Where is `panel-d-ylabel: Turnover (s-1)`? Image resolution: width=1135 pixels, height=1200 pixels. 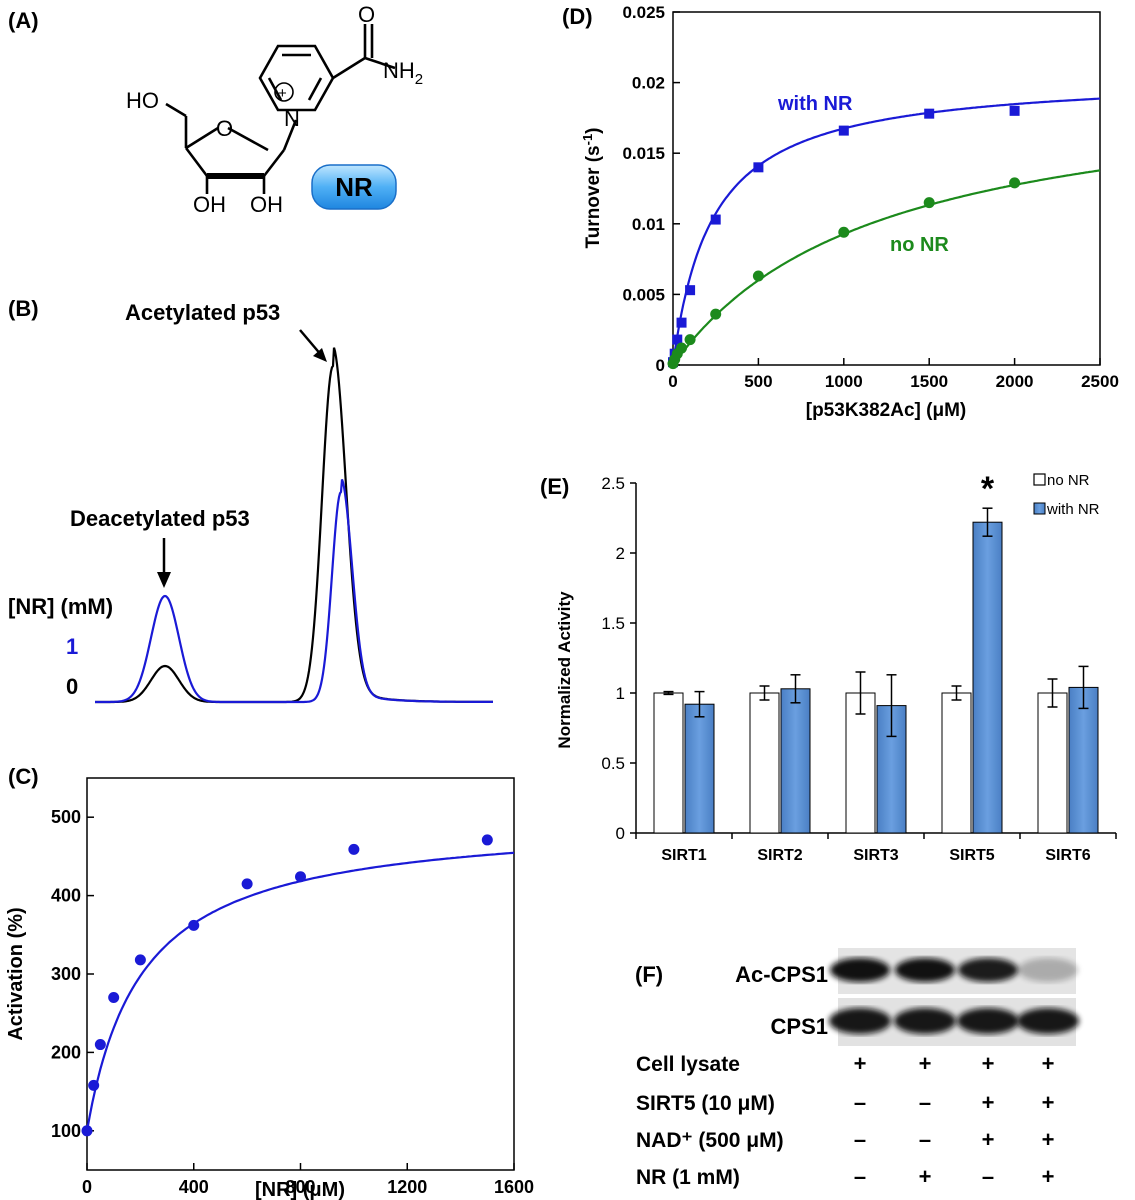
panel-d-ylabel: Turnover (s-1) is located at coordinates (592, 188).